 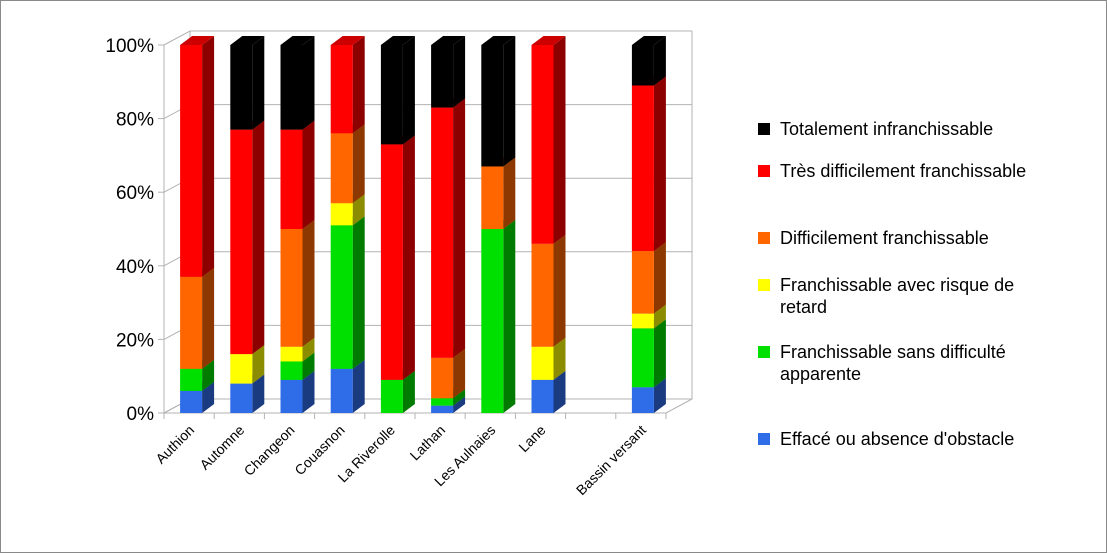 I want to click on legend-label: Totalement infranchissable, so click(x=886, y=129).